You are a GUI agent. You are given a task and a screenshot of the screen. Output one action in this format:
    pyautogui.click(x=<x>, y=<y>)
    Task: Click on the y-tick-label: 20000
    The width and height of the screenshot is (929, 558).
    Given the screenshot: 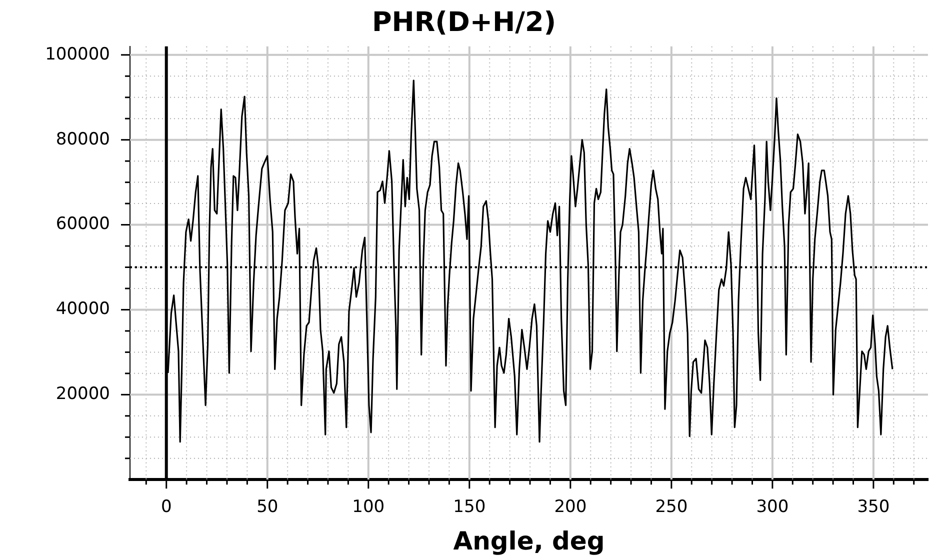 What is the action you would take?
    pyautogui.click(x=83, y=394)
    